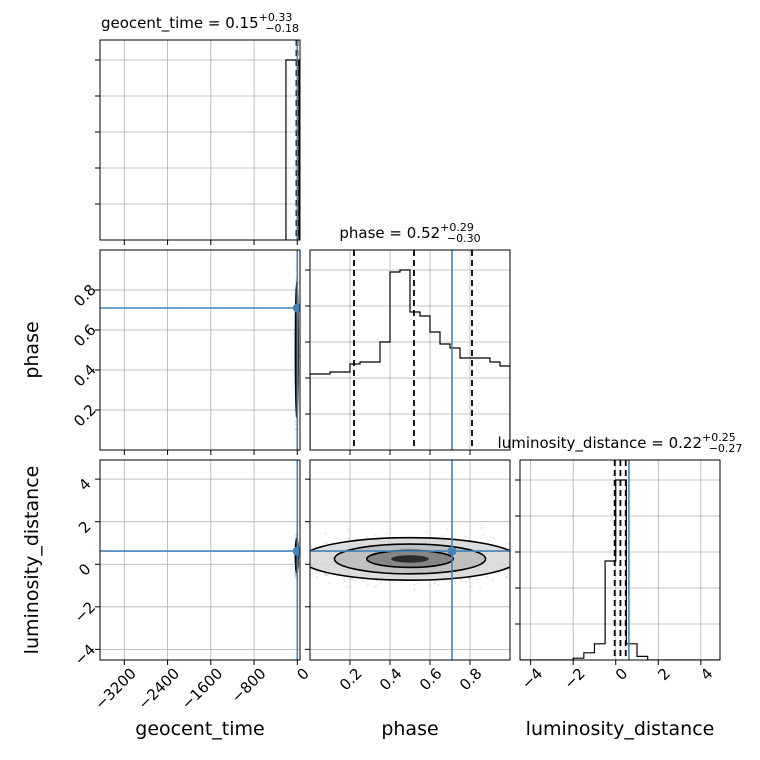 The width and height of the screenshot is (760, 760). I want to click on hist-group-phase, so click(410, 350).